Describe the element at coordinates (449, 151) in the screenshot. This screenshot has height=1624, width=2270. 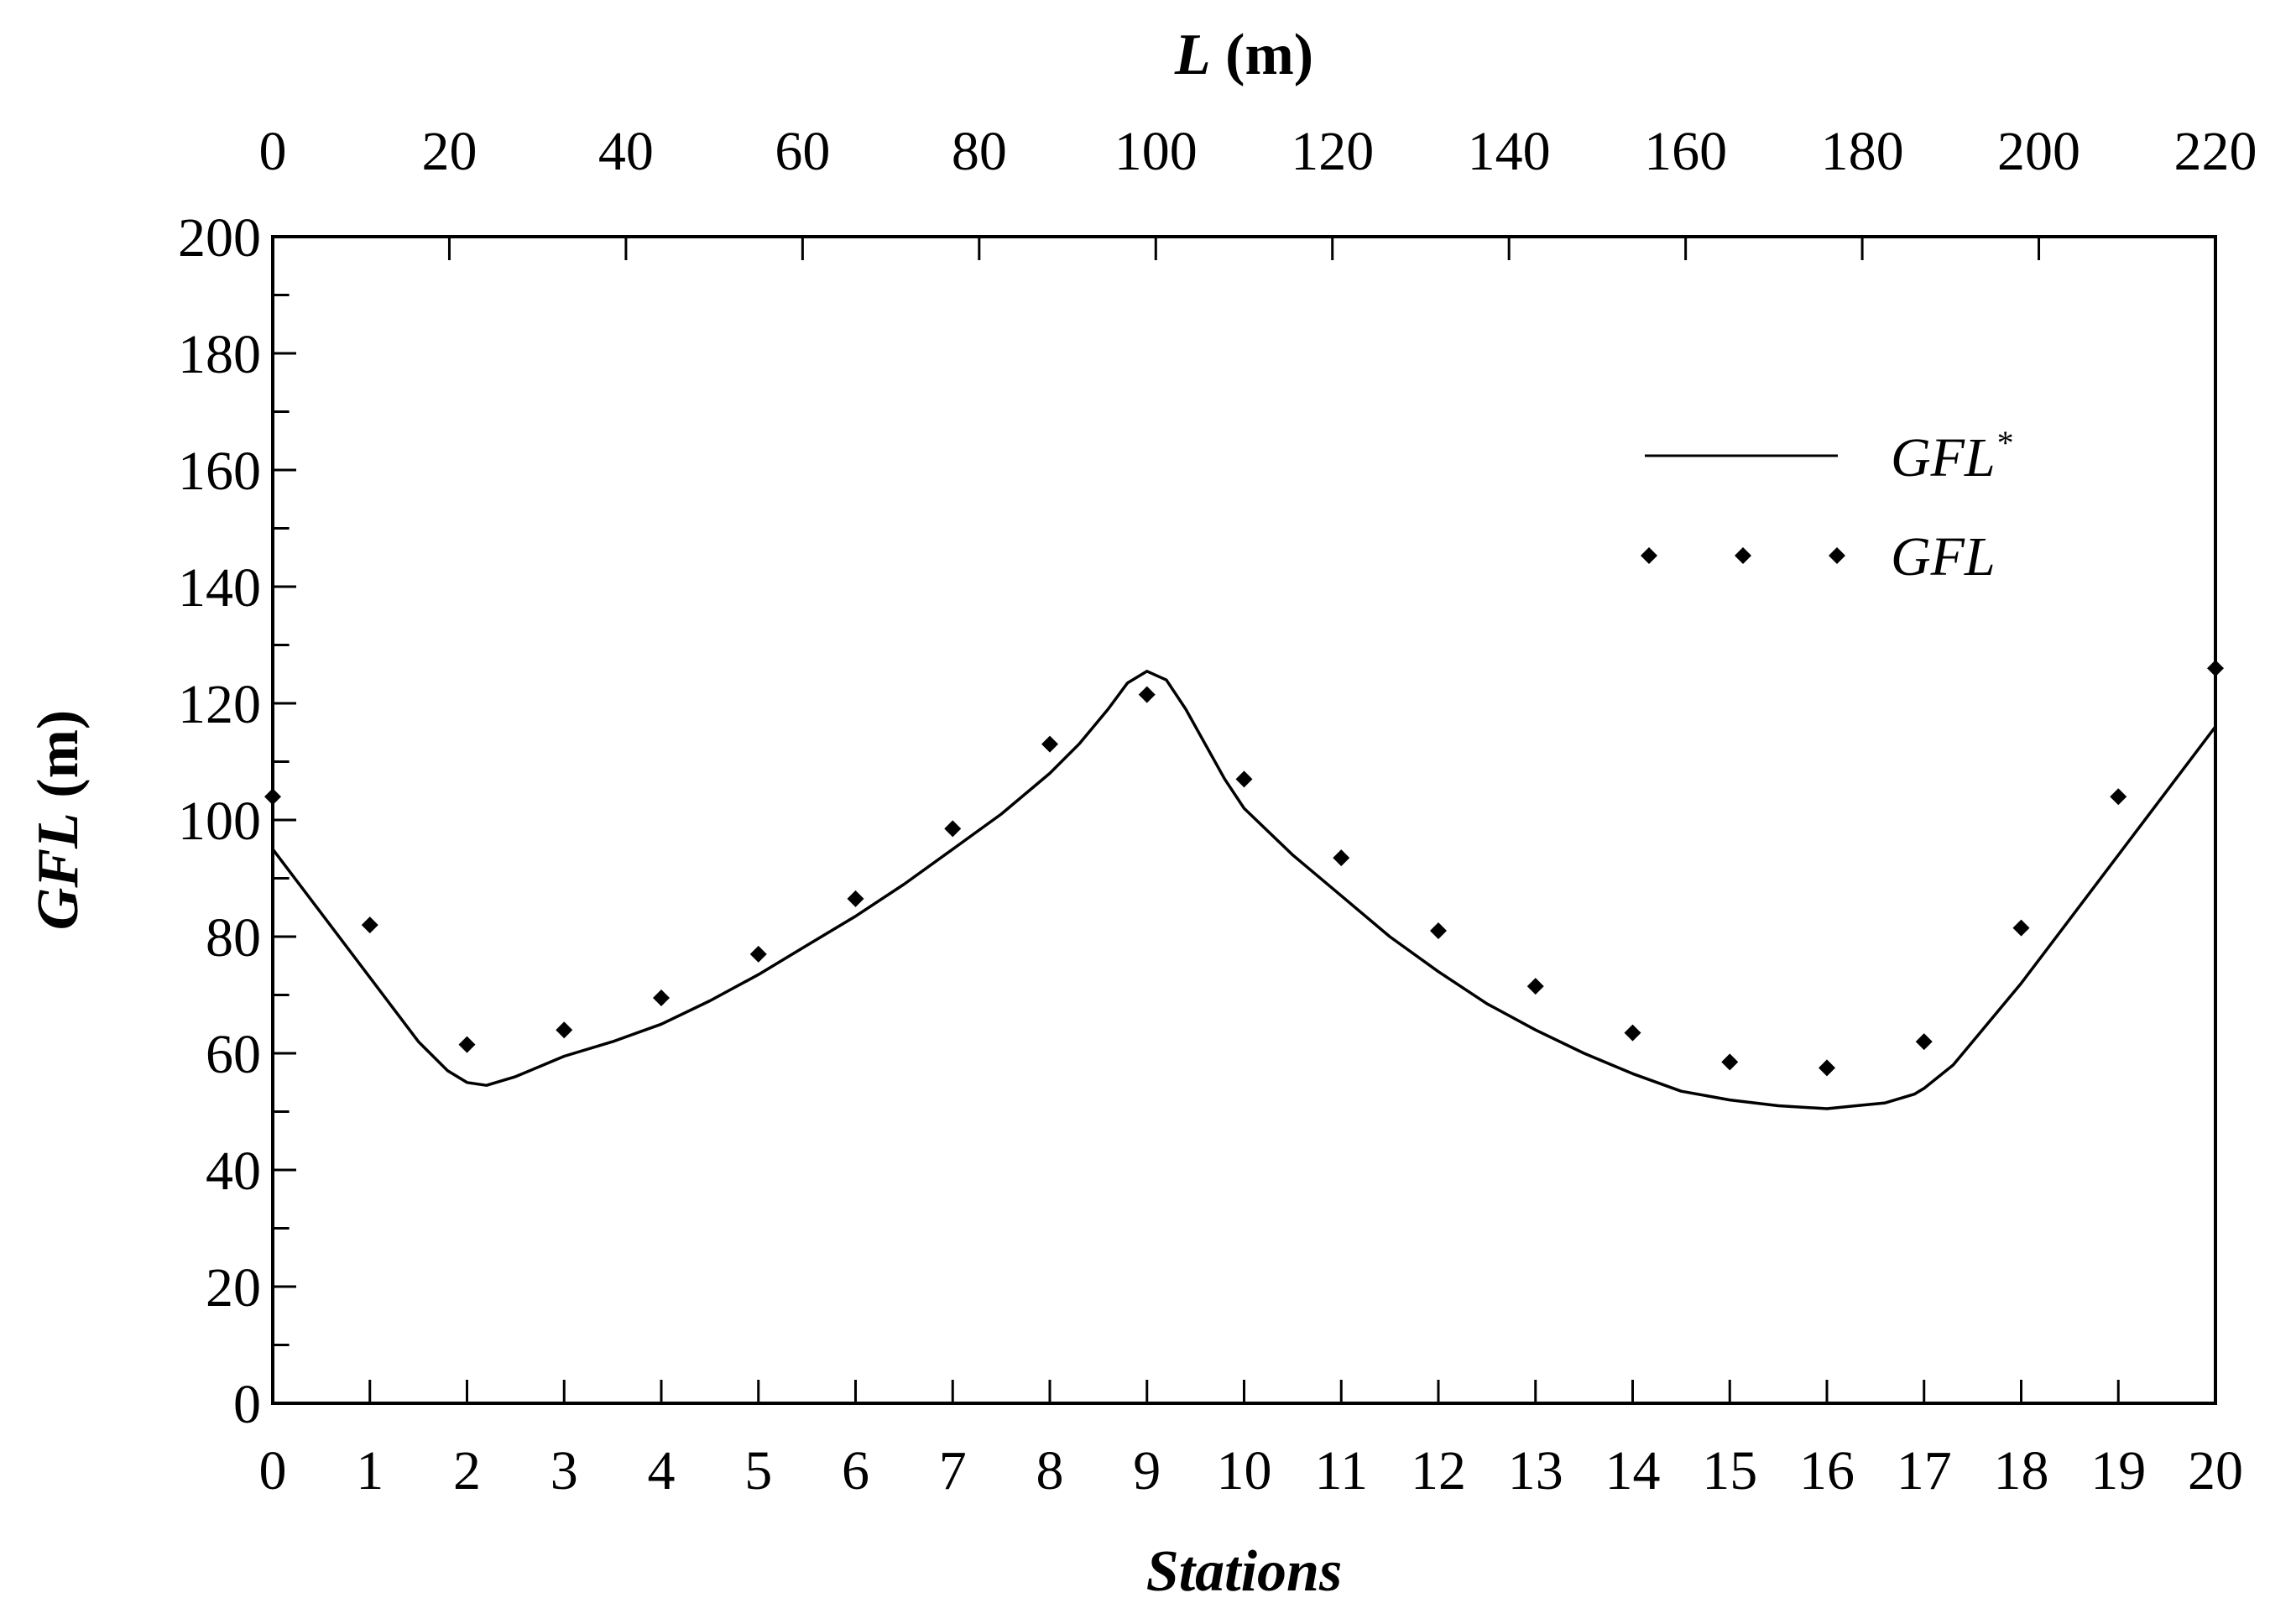
I see `x-top-tick-label: 20` at that location.